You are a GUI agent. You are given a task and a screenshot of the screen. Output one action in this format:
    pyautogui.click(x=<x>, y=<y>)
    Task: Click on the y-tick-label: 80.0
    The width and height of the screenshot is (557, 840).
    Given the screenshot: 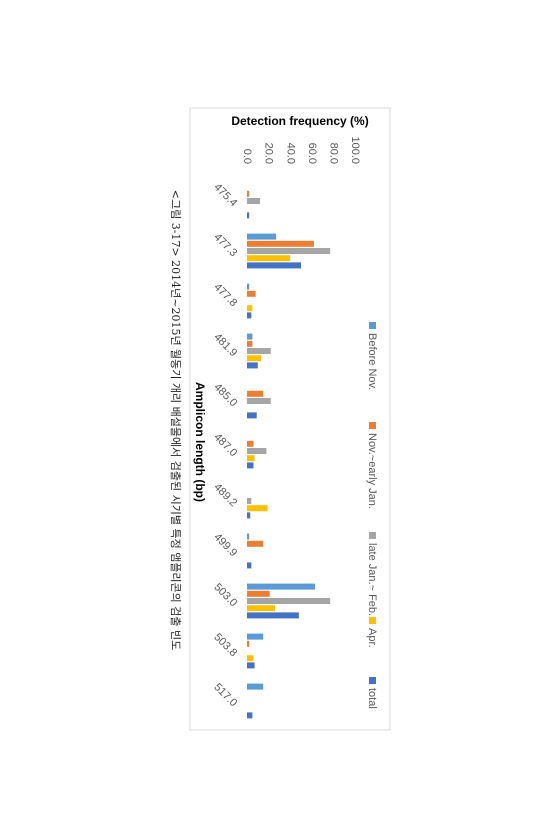 What is the action you would take?
    pyautogui.click(x=333, y=153)
    